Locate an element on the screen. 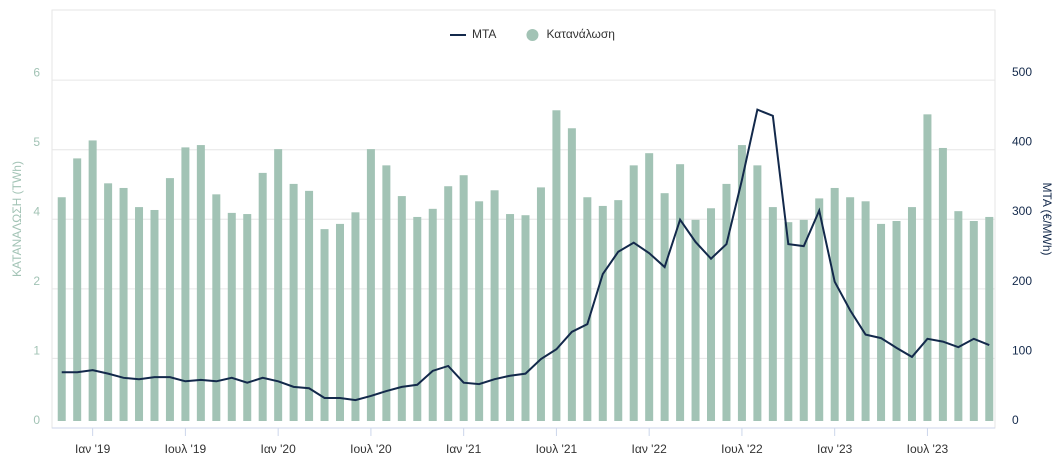 The image size is (1064, 473). legend-label: MTA is located at coordinates (484, 34).